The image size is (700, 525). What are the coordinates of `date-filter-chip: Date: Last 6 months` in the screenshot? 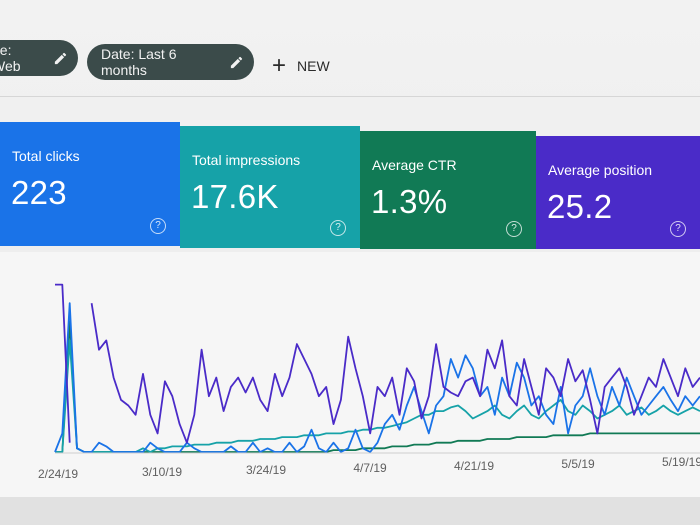 It's located at (170, 62).